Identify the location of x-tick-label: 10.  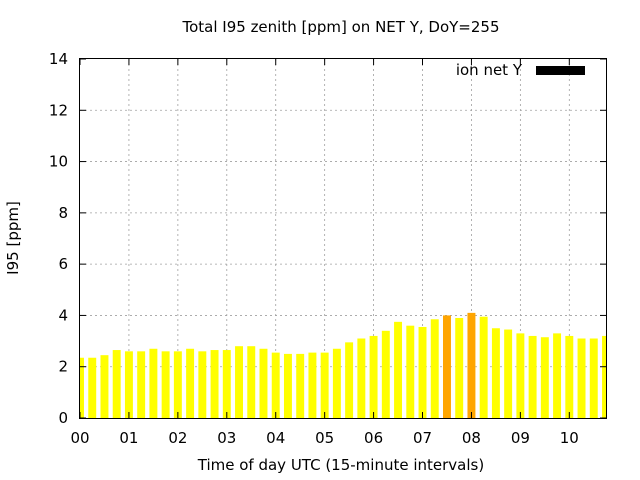
(569, 438).